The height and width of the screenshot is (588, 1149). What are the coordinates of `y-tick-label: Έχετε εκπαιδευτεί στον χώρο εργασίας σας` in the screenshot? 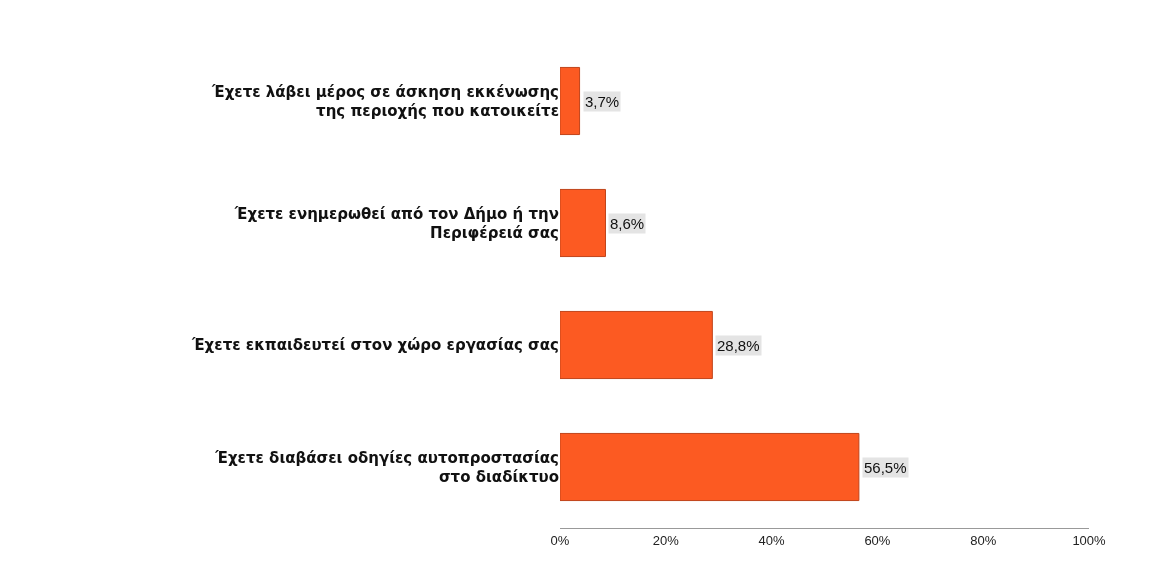 It's located at (374, 345).